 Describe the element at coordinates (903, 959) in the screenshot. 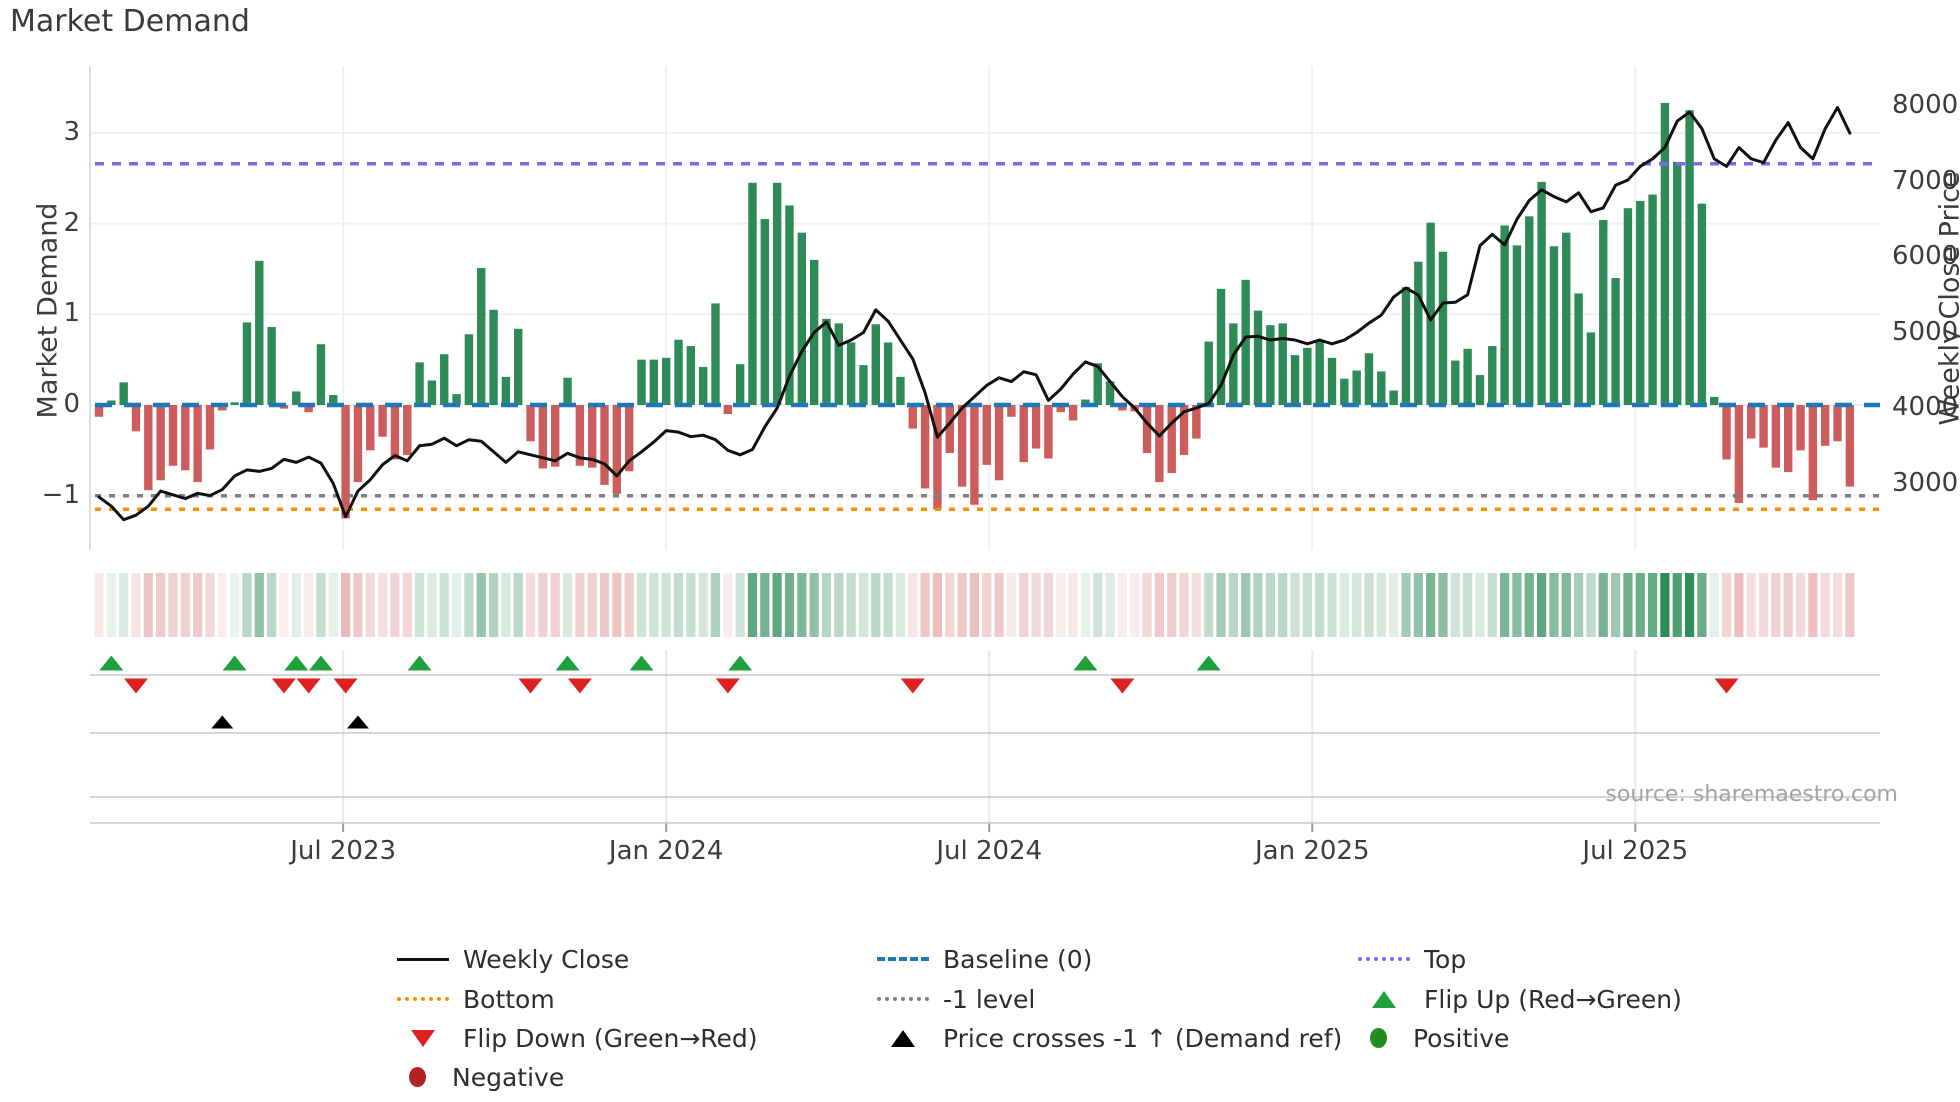

I see `legend-dashed-line-icon` at that location.